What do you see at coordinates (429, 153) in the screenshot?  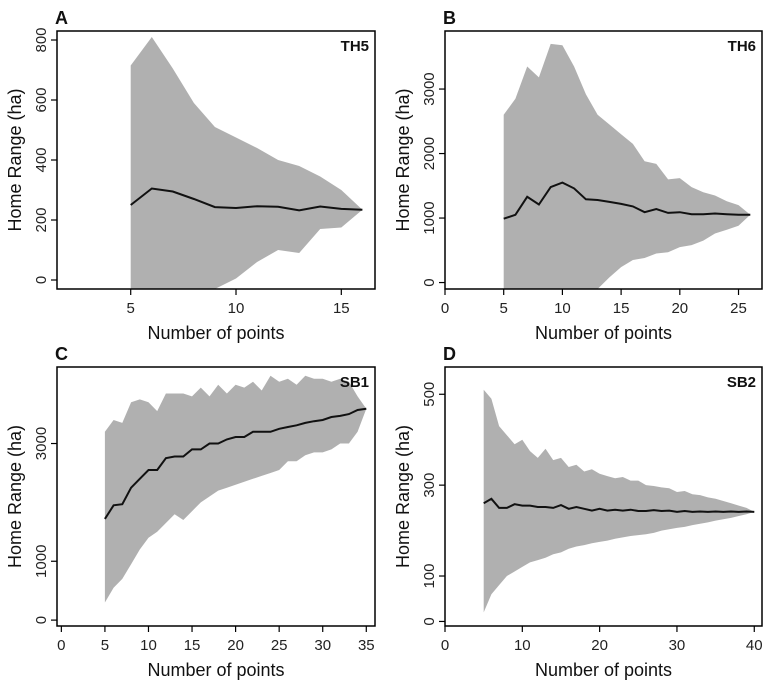 I see `y-tick-label: 2000` at bounding box center [429, 153].